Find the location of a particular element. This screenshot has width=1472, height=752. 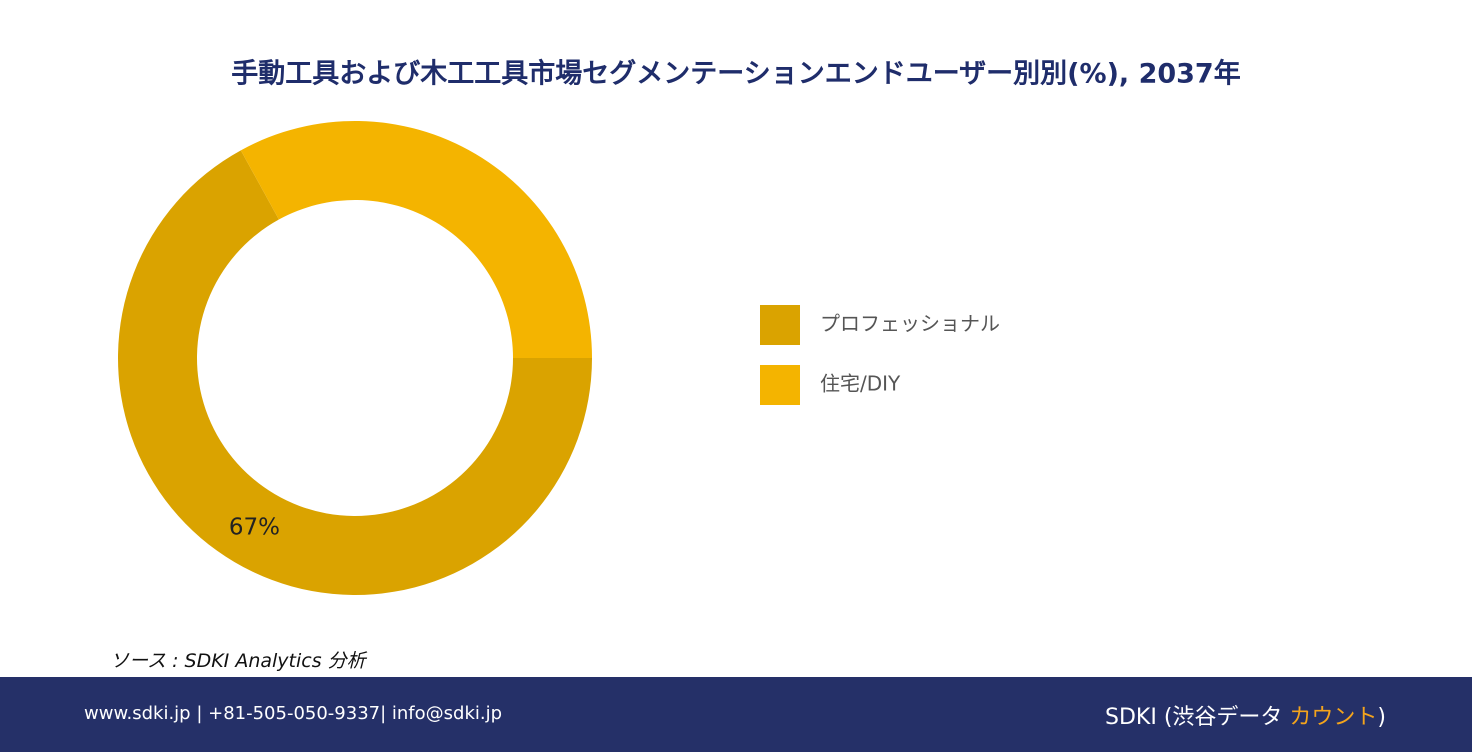

legend-label: プロフェッショナル is located at coordinates (910, 324).